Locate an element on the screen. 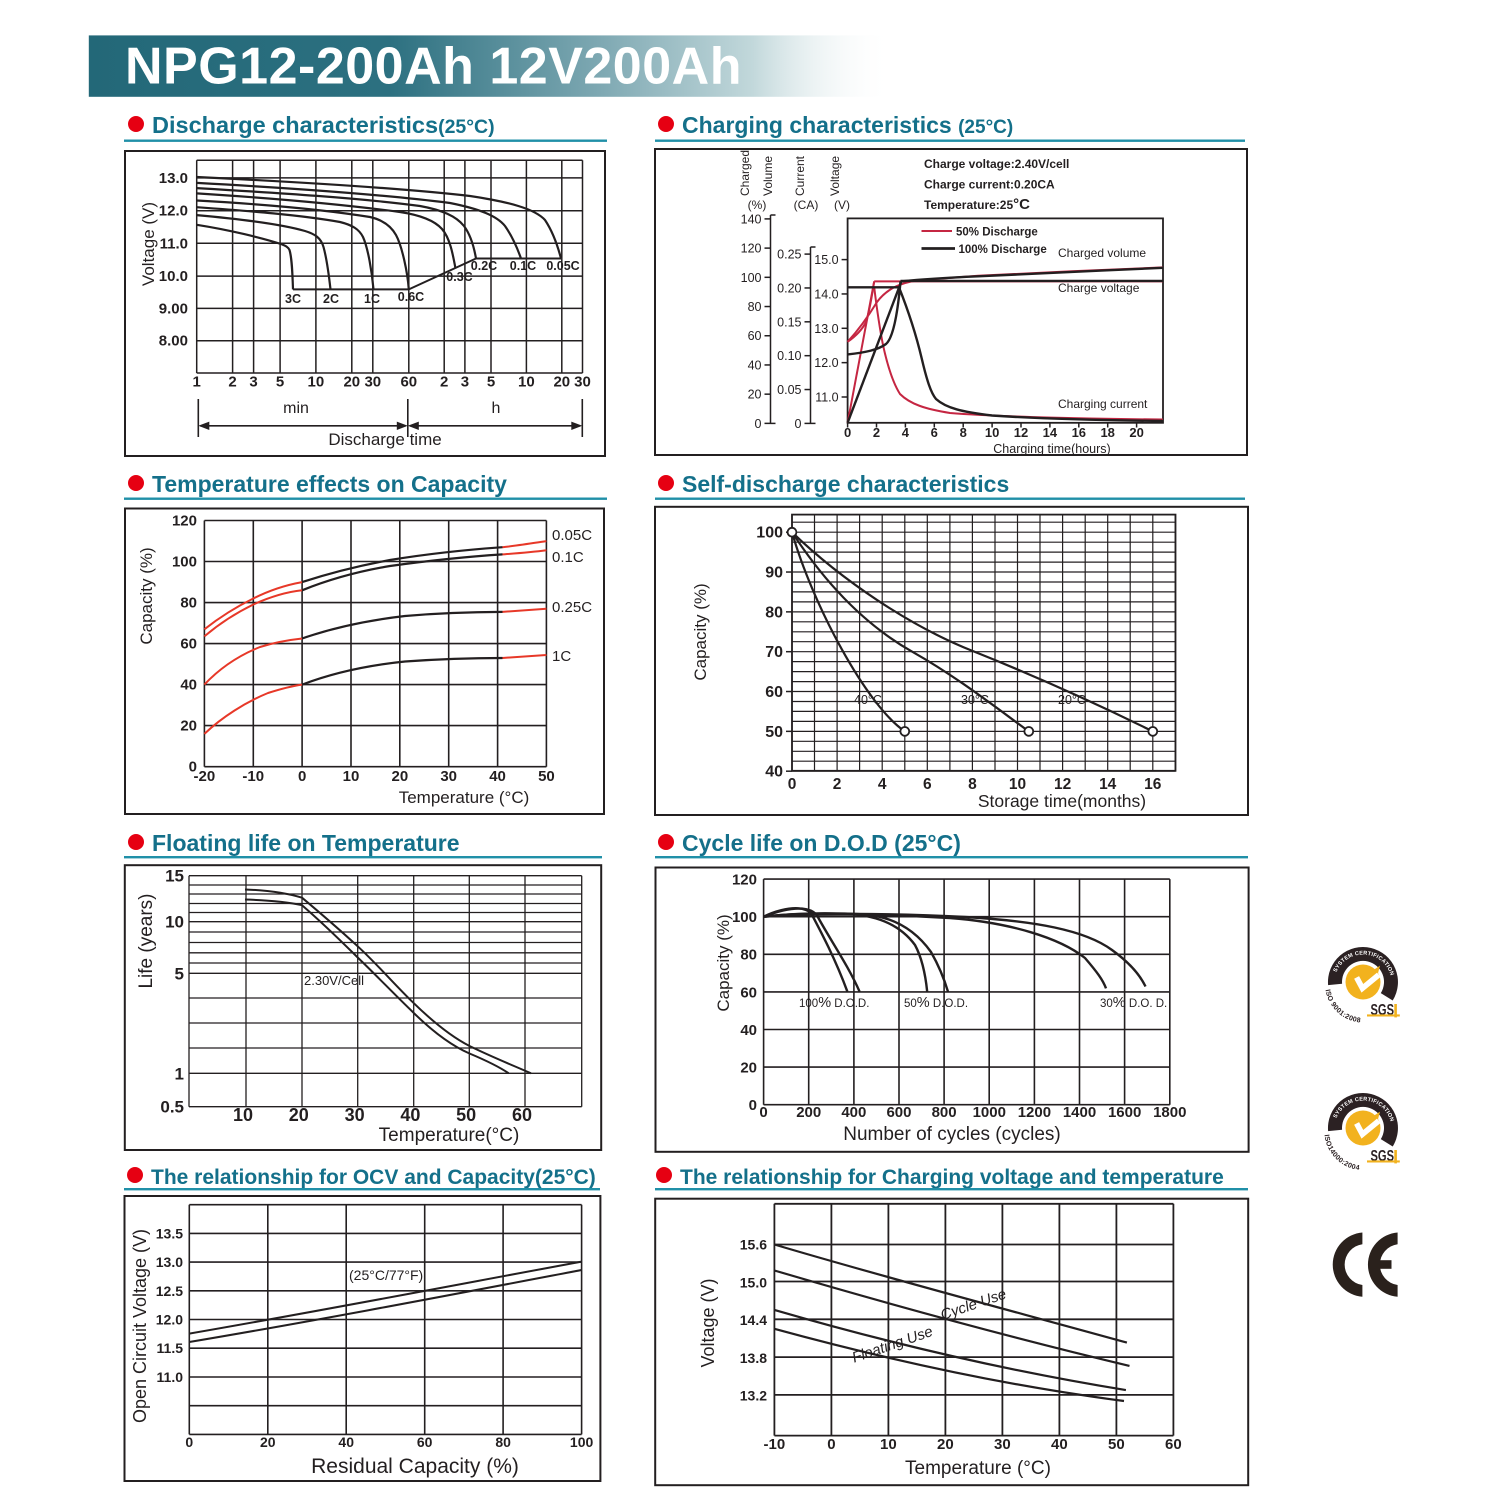  svg-text: 200 is located at coordinates (808, 1112).